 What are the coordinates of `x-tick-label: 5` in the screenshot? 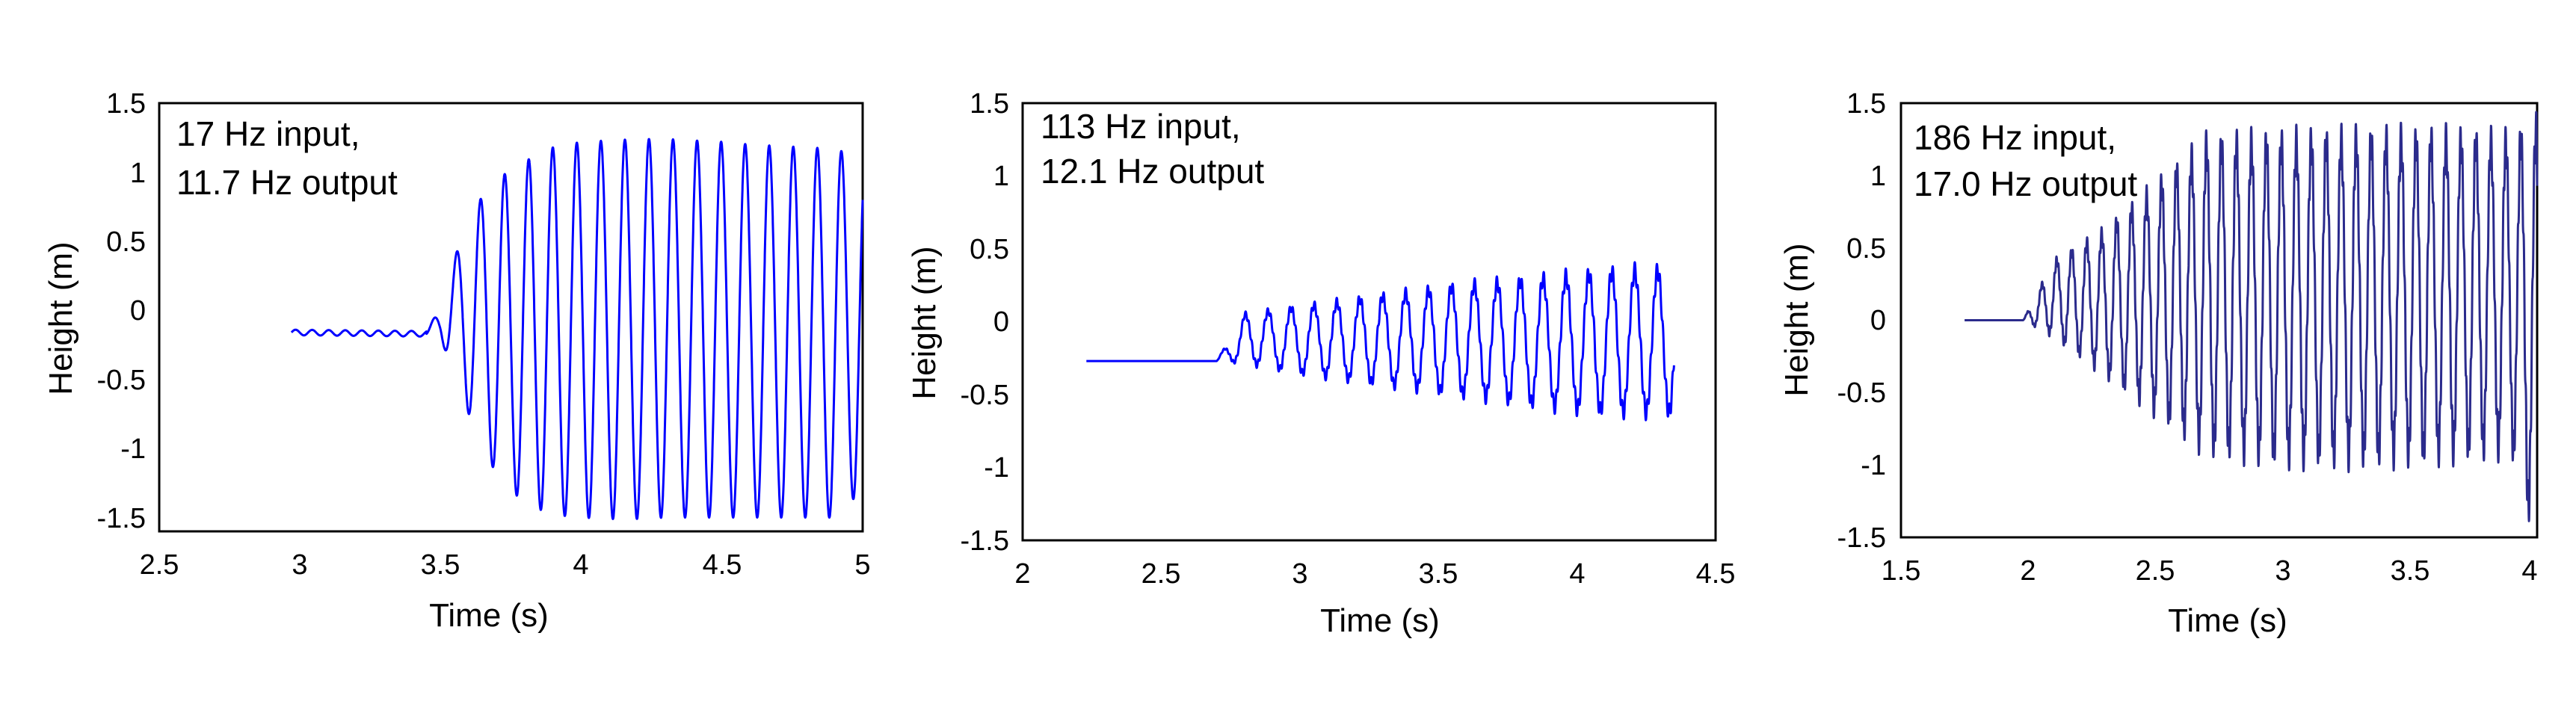 It's located at (862, 565).